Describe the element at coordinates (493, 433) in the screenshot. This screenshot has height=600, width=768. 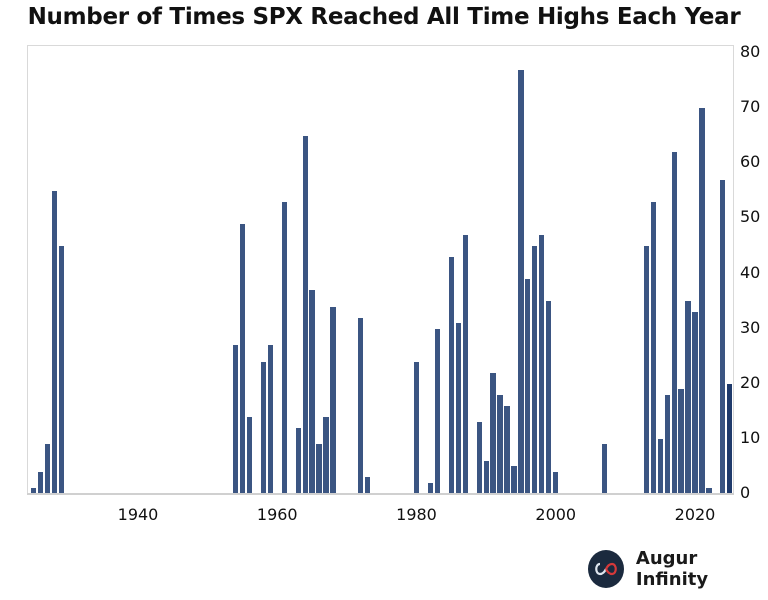
I see `bar-1991` at that location.